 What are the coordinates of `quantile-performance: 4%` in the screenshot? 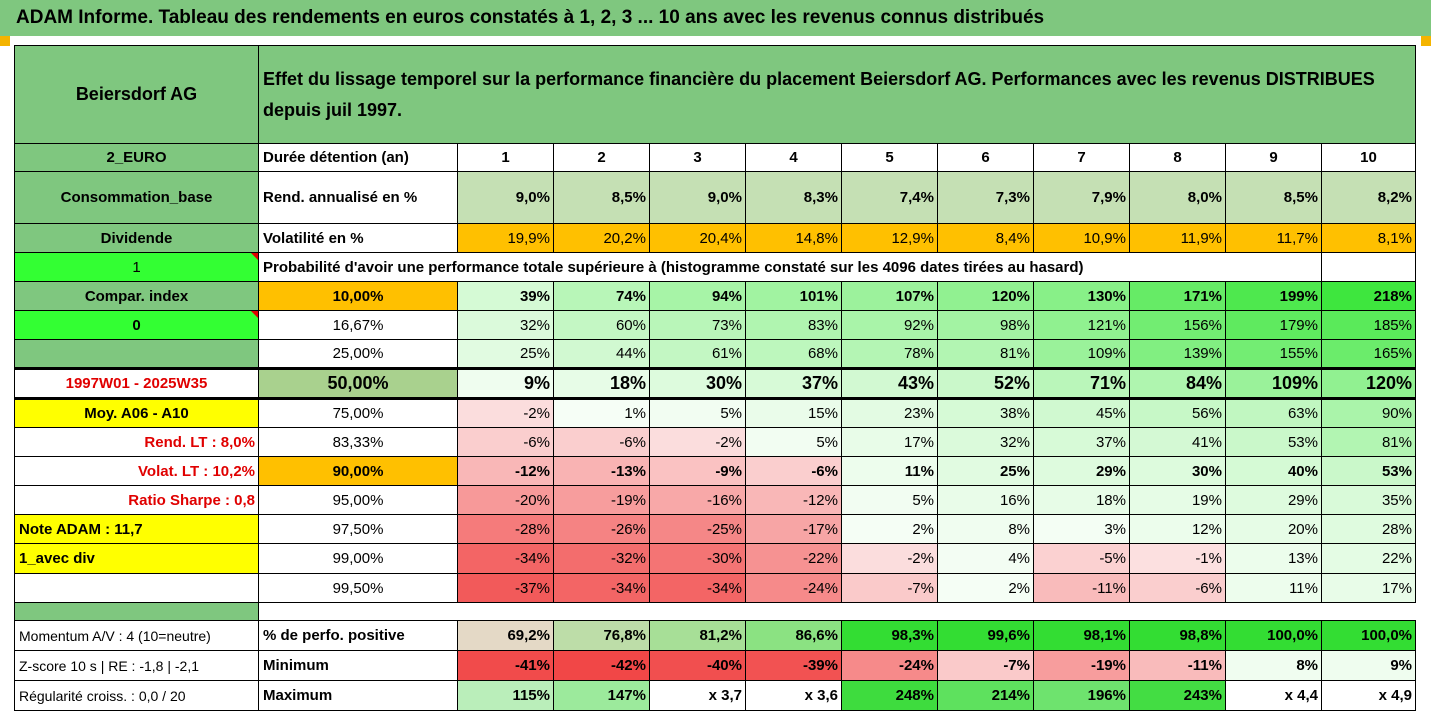 It's located at (985, 558).